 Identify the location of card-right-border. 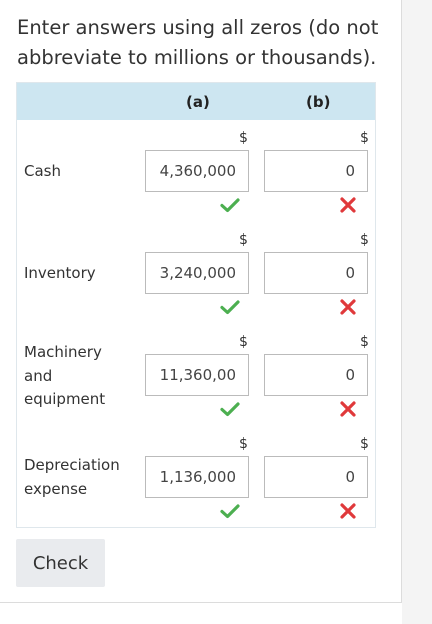
(401, 301).